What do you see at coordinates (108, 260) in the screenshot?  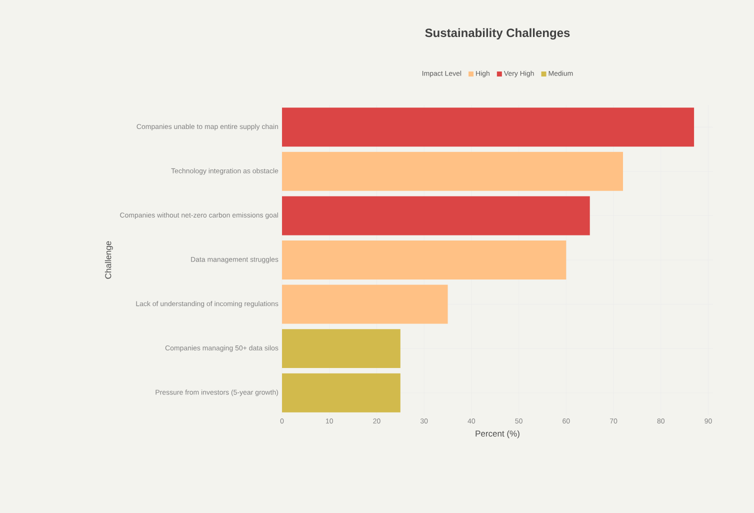 I see `y-axis-title: Challenge` at bounding box center [108, 260].